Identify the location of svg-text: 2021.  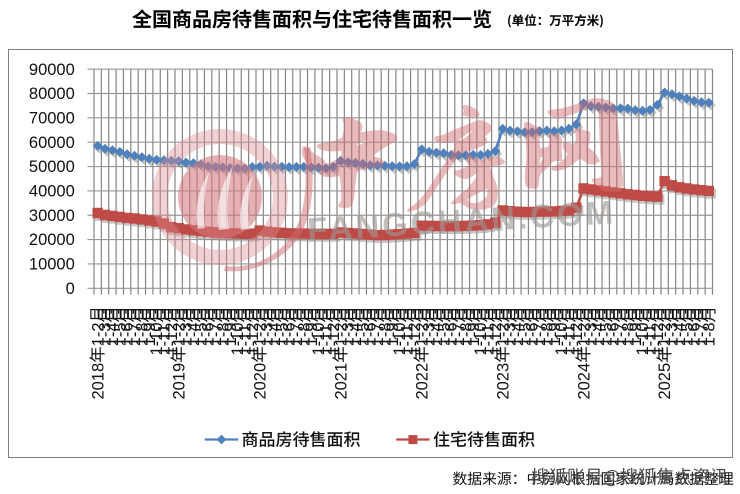
(341, 381).